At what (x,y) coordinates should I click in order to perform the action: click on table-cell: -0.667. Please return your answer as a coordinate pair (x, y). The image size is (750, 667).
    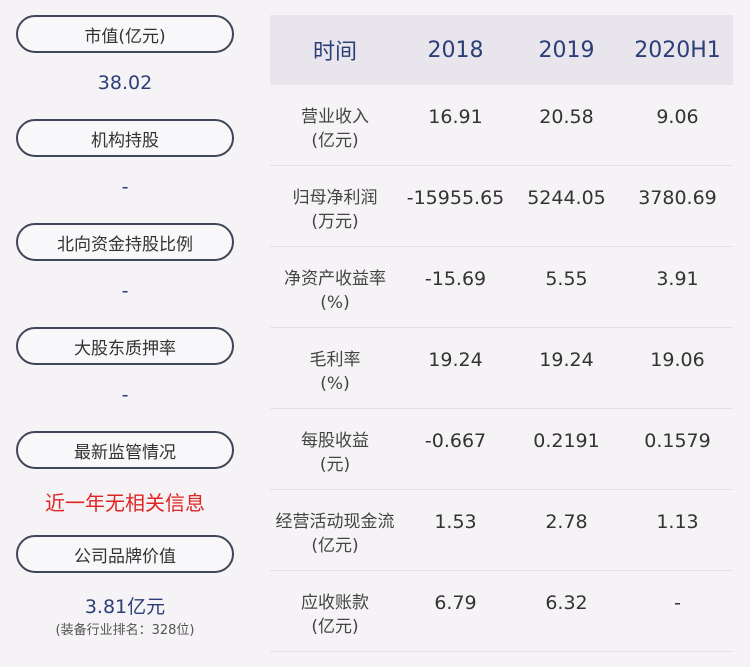
    Looking at the image, I should click on (455, 441).